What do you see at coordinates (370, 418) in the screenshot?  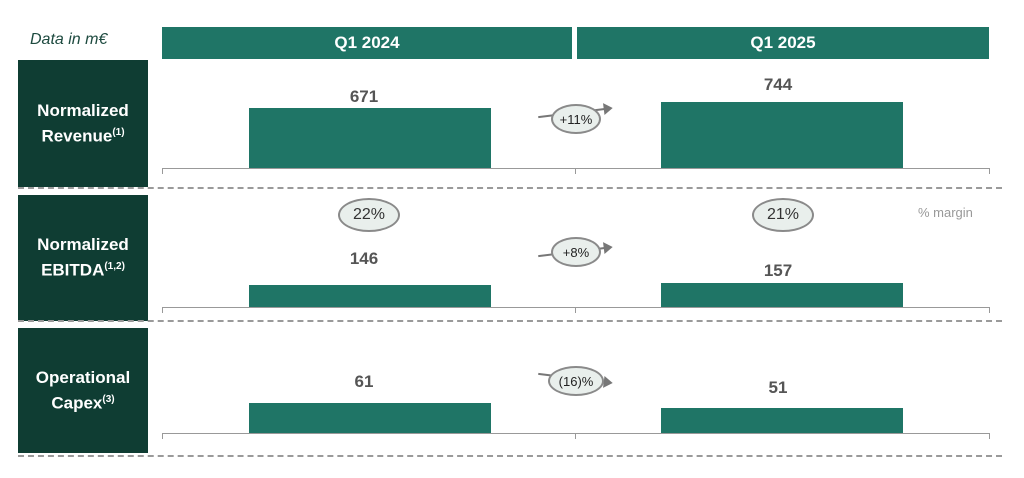 I see `bar-capex-q1-2024` at bounding box center [370, 418].